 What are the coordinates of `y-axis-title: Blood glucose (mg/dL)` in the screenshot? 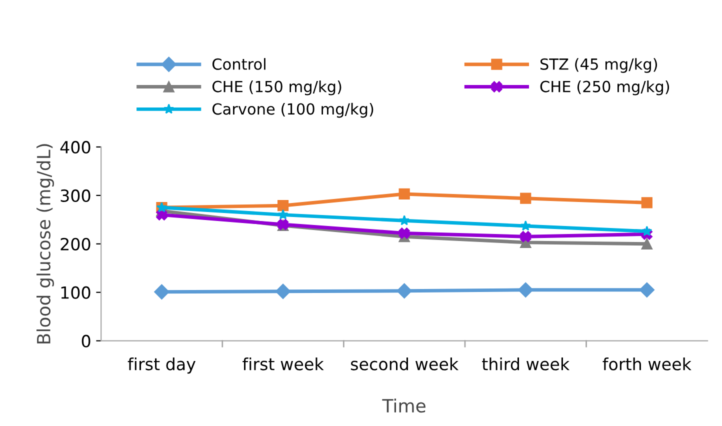 It's located at (45, 244).